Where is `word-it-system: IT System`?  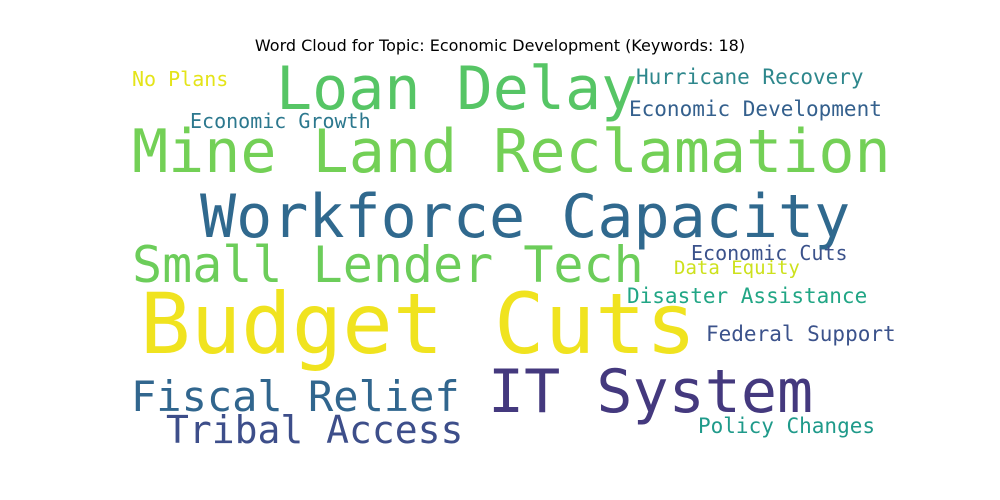
word-it-system: IT System is located at coordinates (651, 392).